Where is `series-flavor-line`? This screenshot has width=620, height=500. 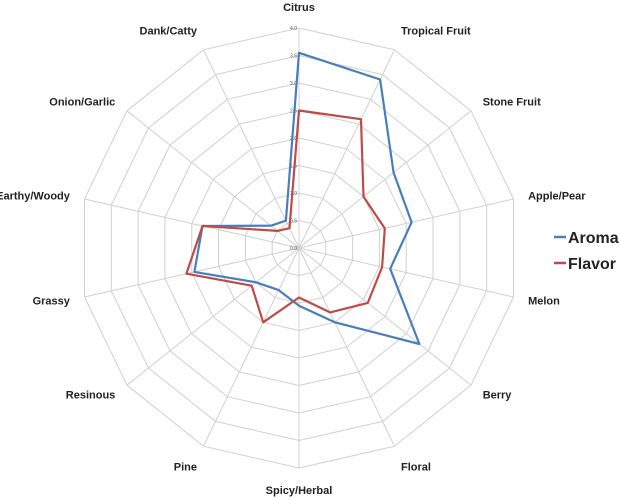 series-flavor-line is located at coordinates (285, 216).